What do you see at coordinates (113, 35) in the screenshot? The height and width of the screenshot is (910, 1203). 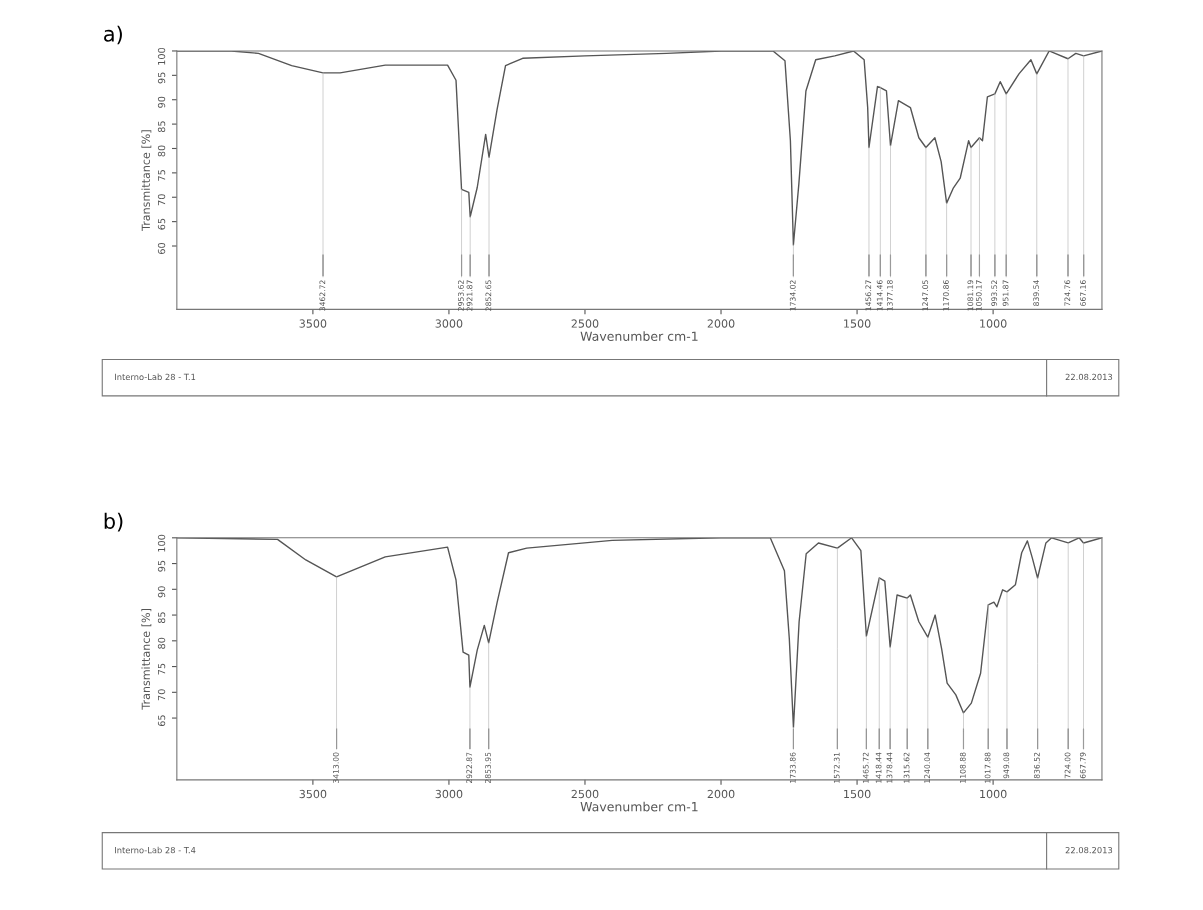 I see `chart-title: a)` at bounding box center [113, 35].